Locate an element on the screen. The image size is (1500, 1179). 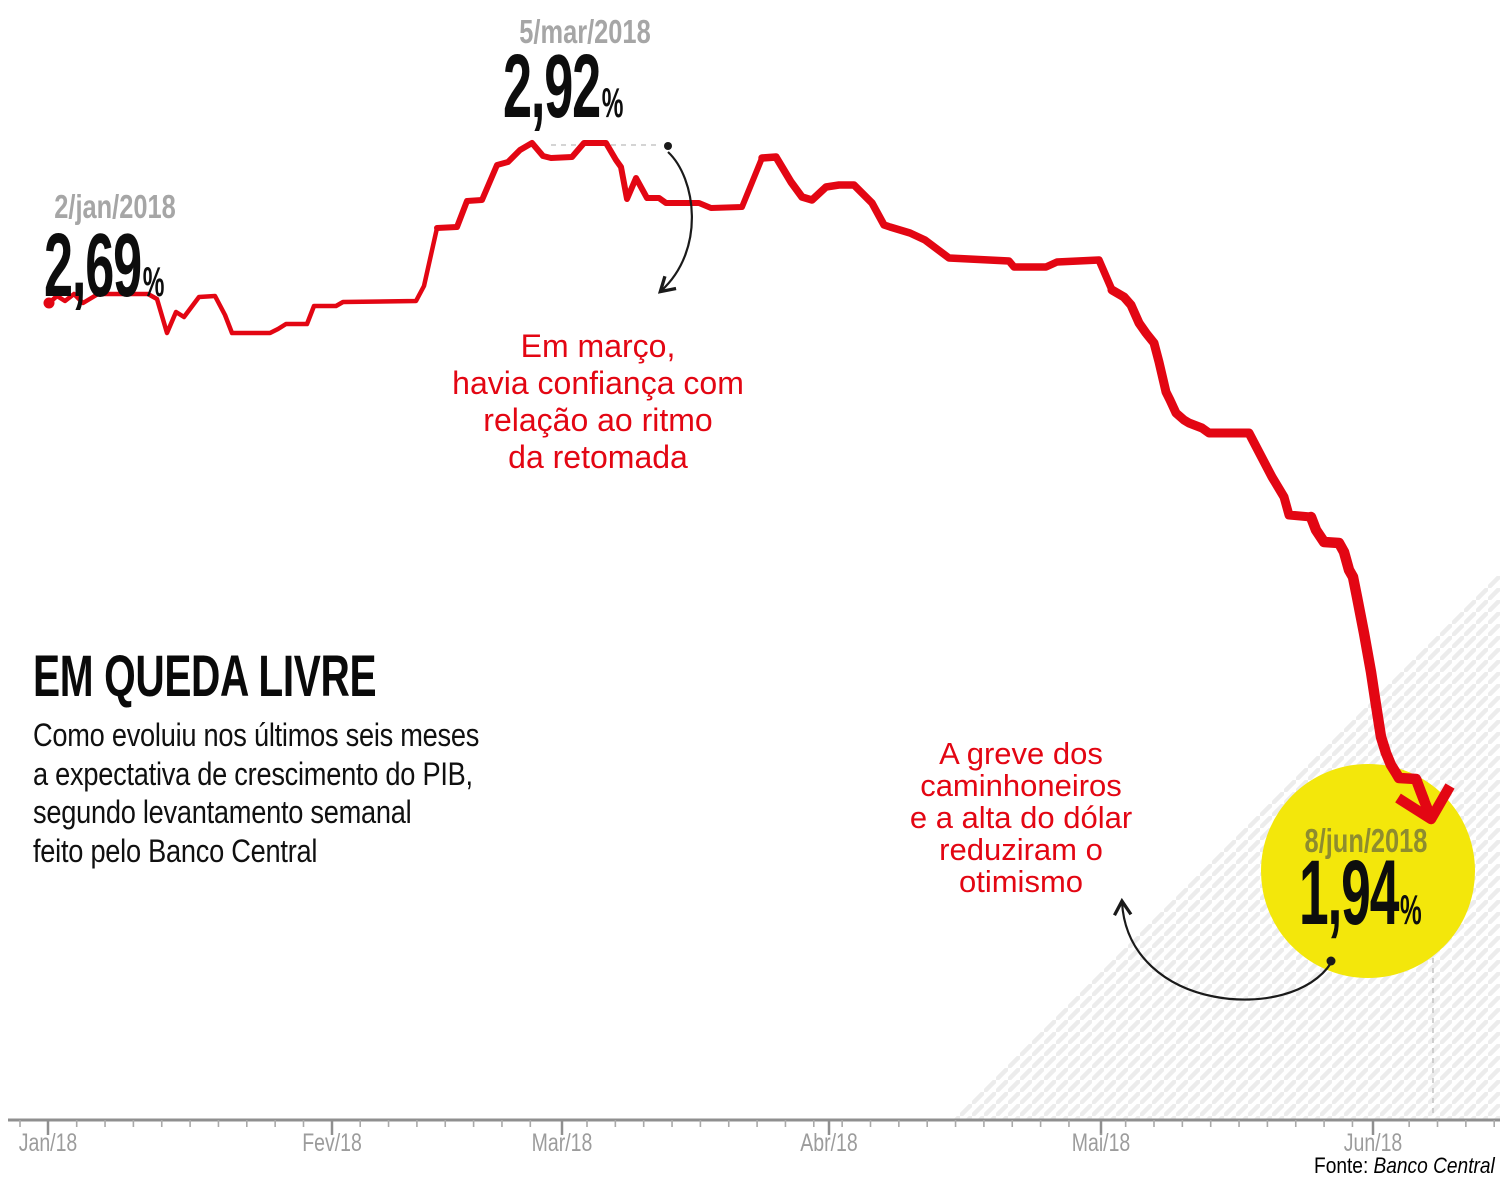
start-value-number: 2,69 is located at coordinates (93, 266).